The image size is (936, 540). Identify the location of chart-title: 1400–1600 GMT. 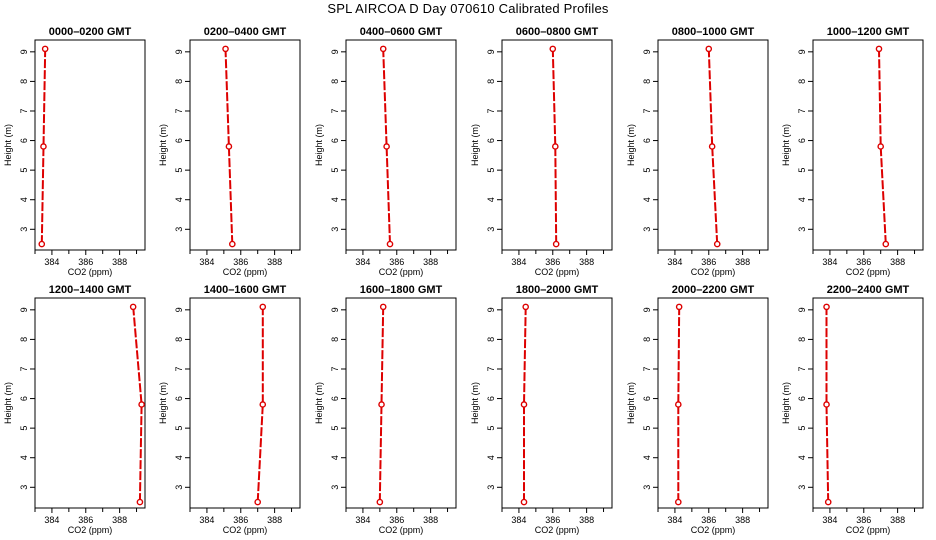
(245, 290).